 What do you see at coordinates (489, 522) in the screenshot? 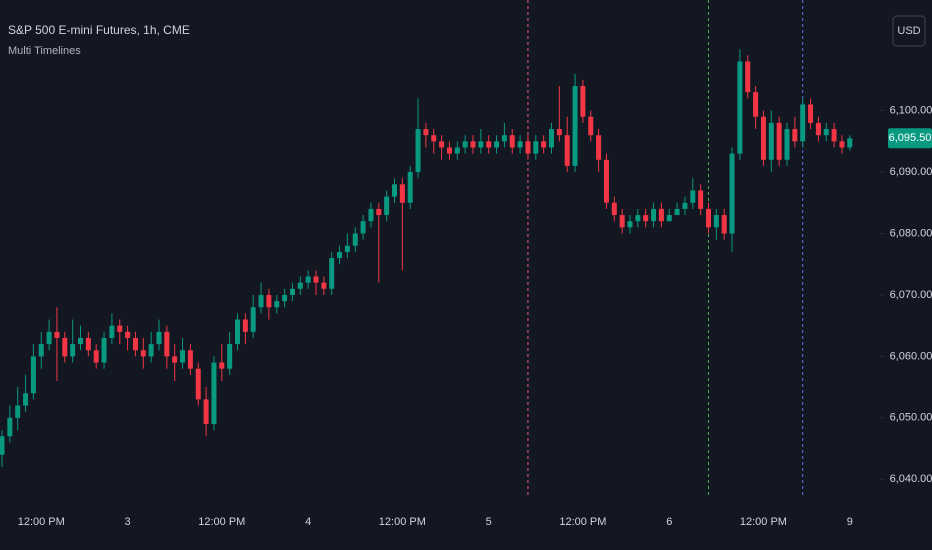
I see `x-tick-label: 5` at bounding box center [489, 522].